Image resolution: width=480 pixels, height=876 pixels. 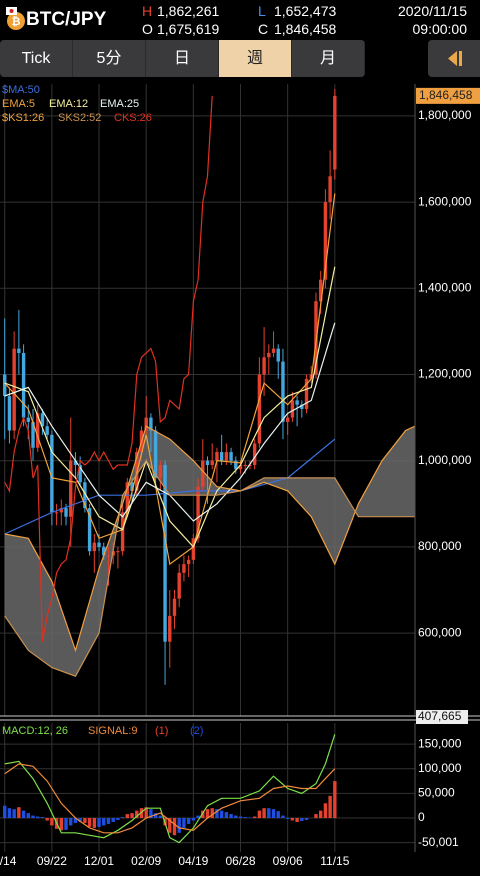 I want to click on legend-label: SIGNAL:9, so click(x=113, y=731).